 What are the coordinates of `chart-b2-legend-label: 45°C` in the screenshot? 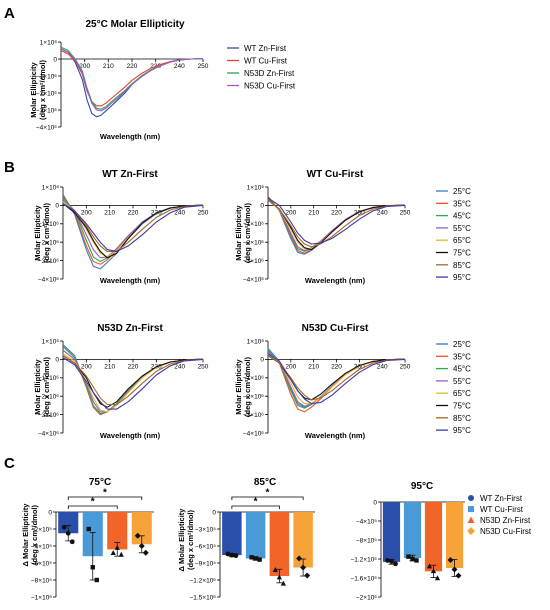 It's located at (462, 216).